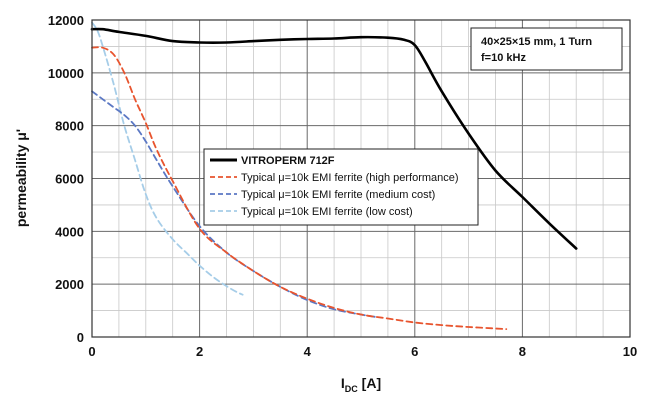 Image resolution: width=647 pixels, height=405 pixels. I want to click on annotation-frame, so click(546, 49).